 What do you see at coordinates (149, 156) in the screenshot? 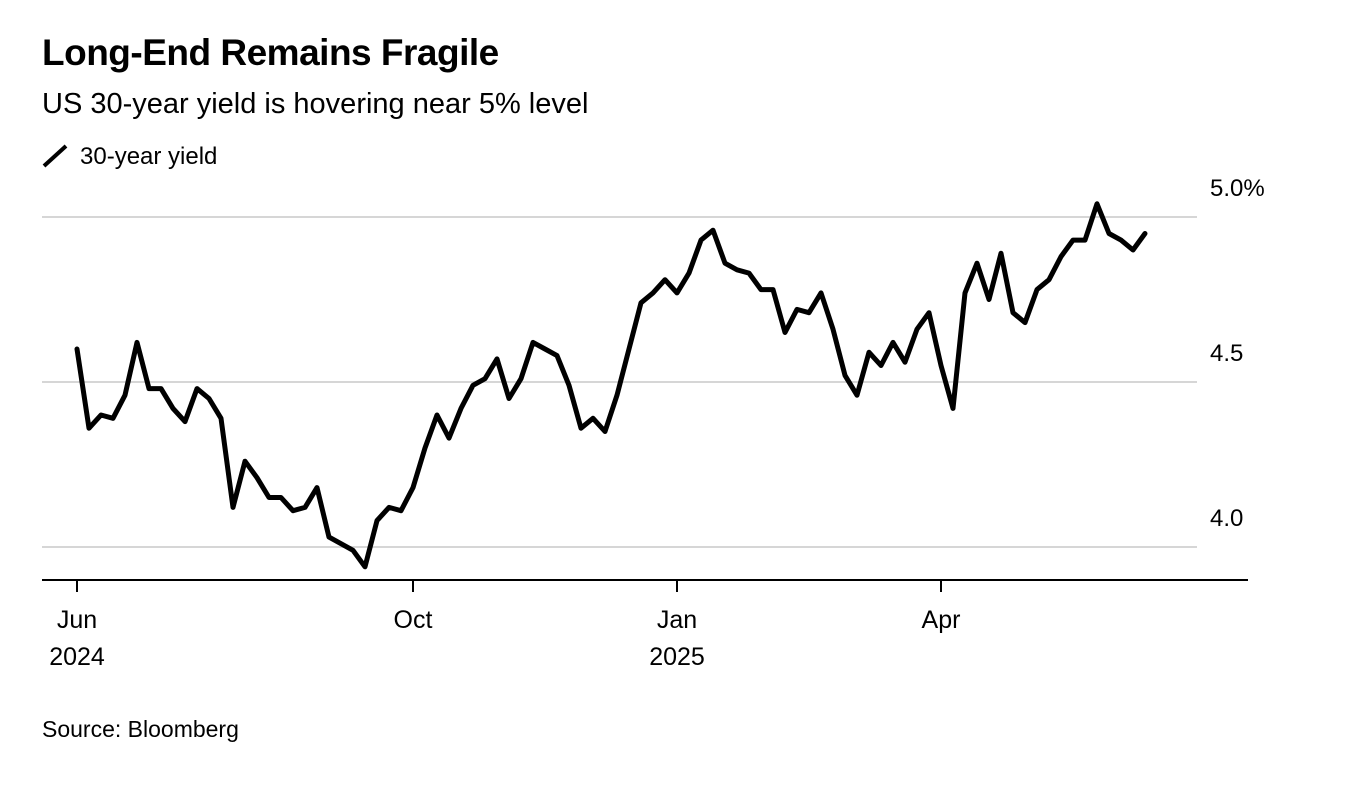
I see `legend-label: 30-year yield` at bounding box center [149, 156].